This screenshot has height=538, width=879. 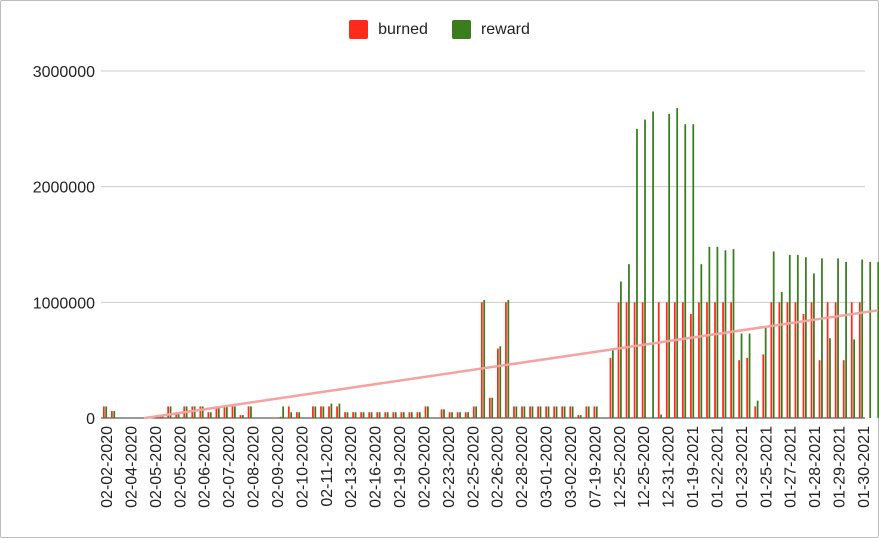 What do you see at coordinates (473, 467) in the screenshot?
I see `x-tick-label: 02-25-2020` at bounding box center [473, 467].